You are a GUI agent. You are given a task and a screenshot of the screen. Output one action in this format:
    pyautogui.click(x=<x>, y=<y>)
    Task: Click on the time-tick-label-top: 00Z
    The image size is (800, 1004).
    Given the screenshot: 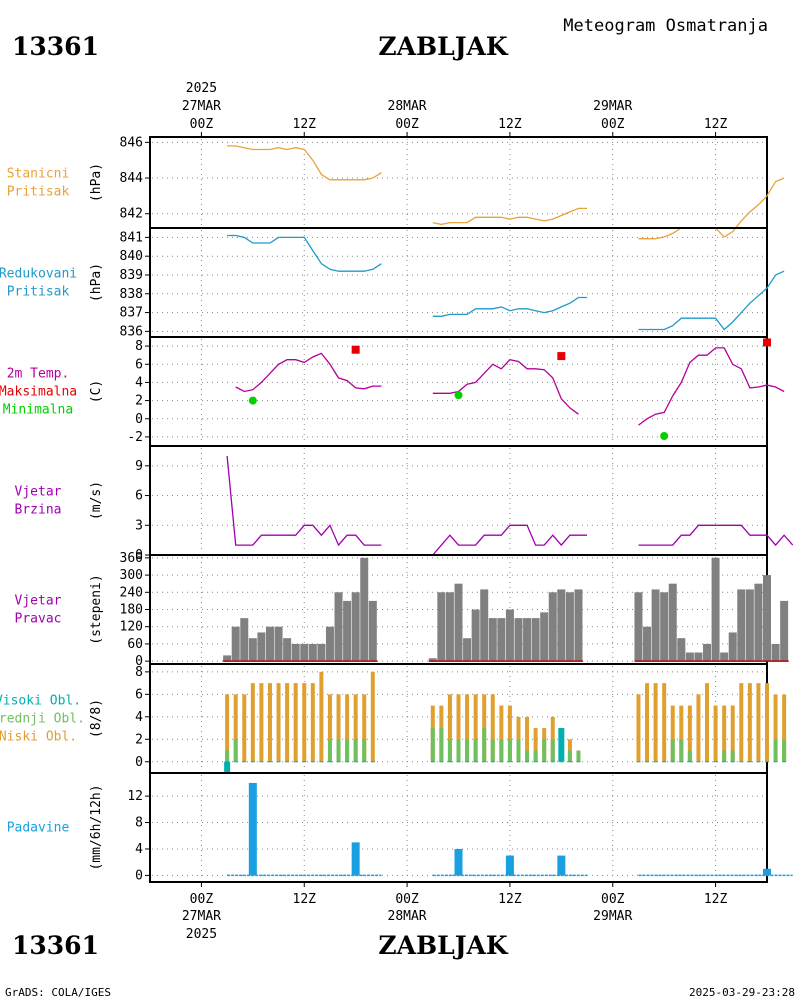 What is the action you would take?
    pyautogui.click(x=407, y=124)
    